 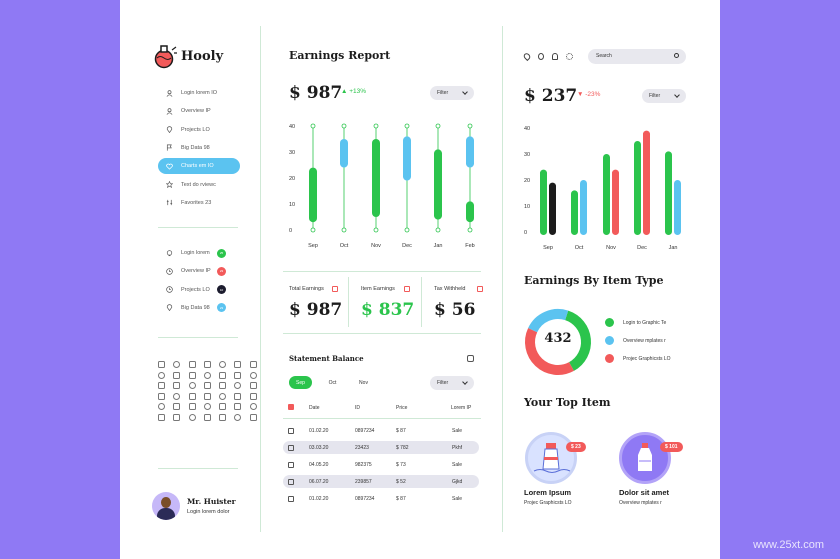 What do you see at coordinates (541, 56) in the screenshot?
I see `bulb-icon` at bounding box center [541, 56].